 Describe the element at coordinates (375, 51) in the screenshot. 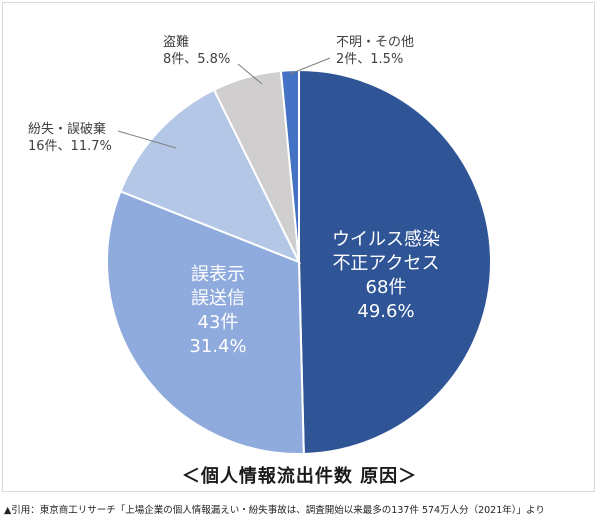

I see `slice-label-4: 不明・その他 2件、1.5%` at that location.